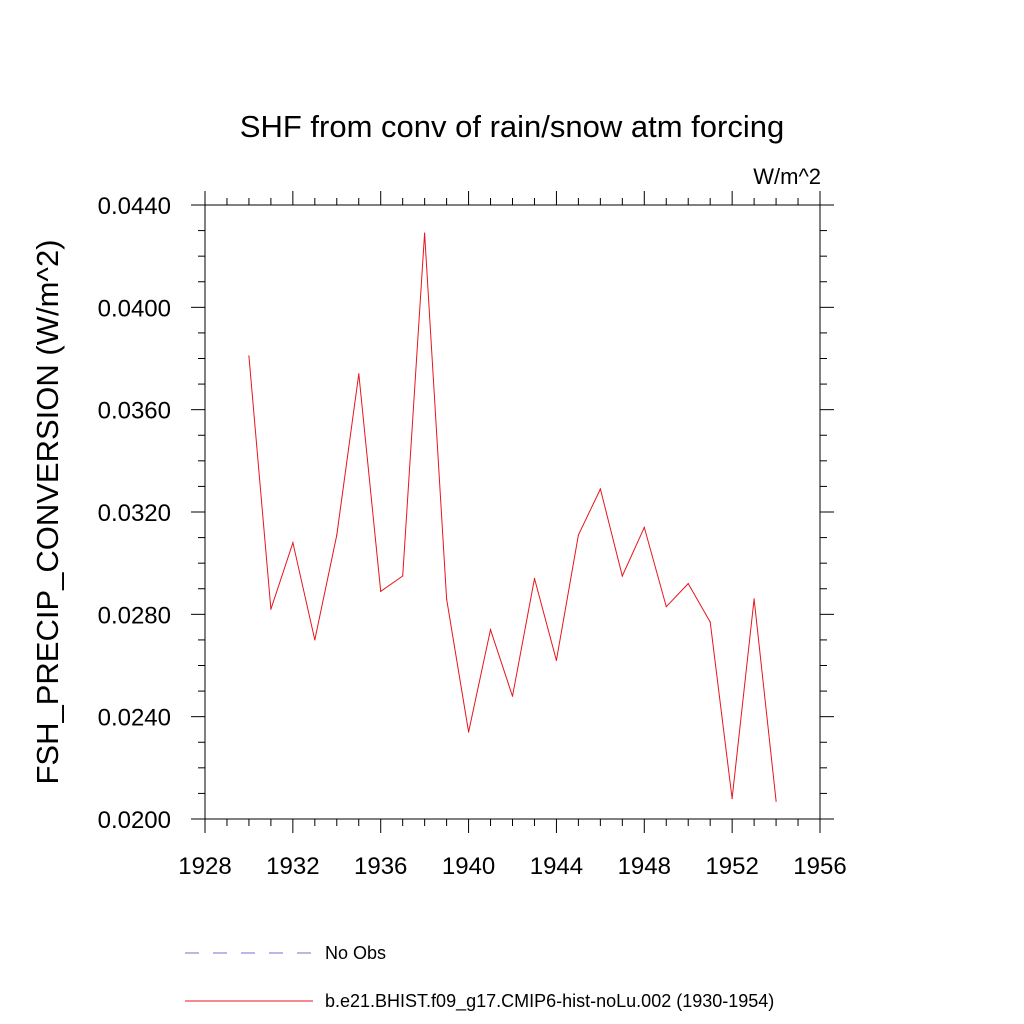  I want to click on x-tick-label: 1952, so click(731, 866).